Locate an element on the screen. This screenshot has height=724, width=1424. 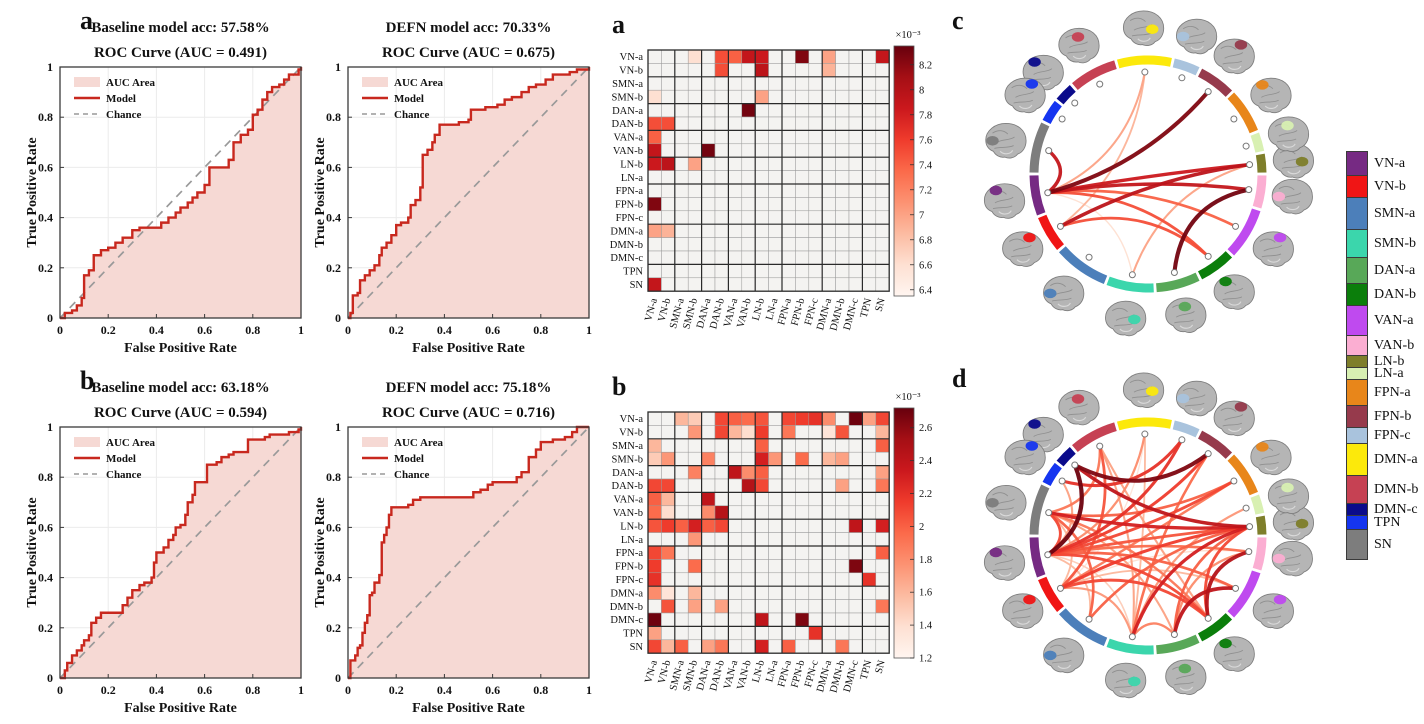
svg-text: 0.8 is located at coordinates (252, 690).